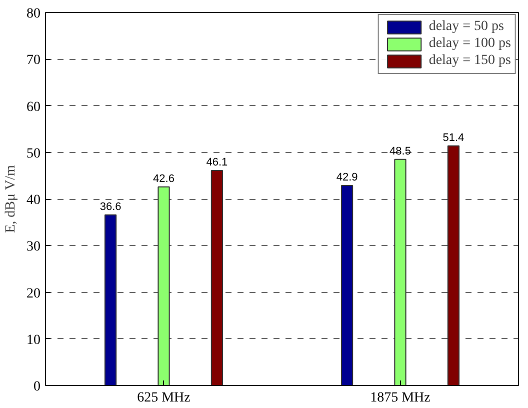 This screenshot has width=528, height=408. Describe the element at coordinates (111, 206) in the screenshot. I see `data-label: 36.6` at that location.